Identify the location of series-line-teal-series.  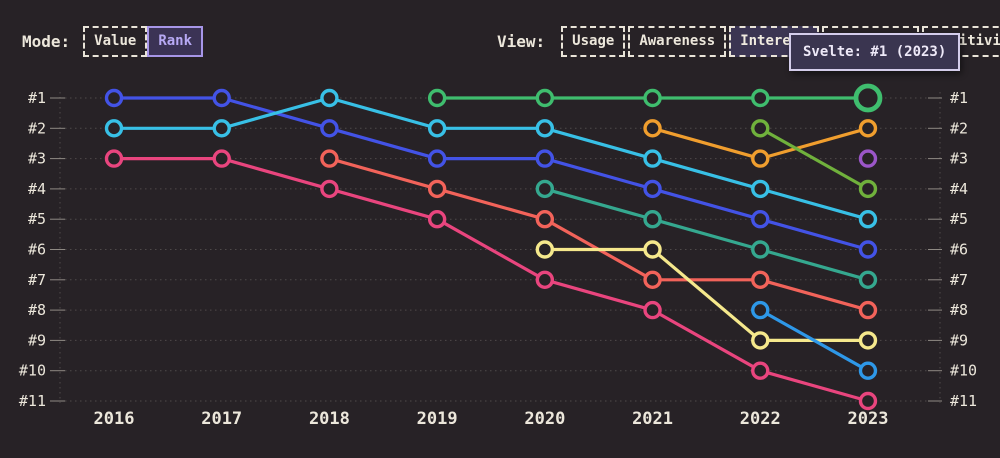
(706, 234).